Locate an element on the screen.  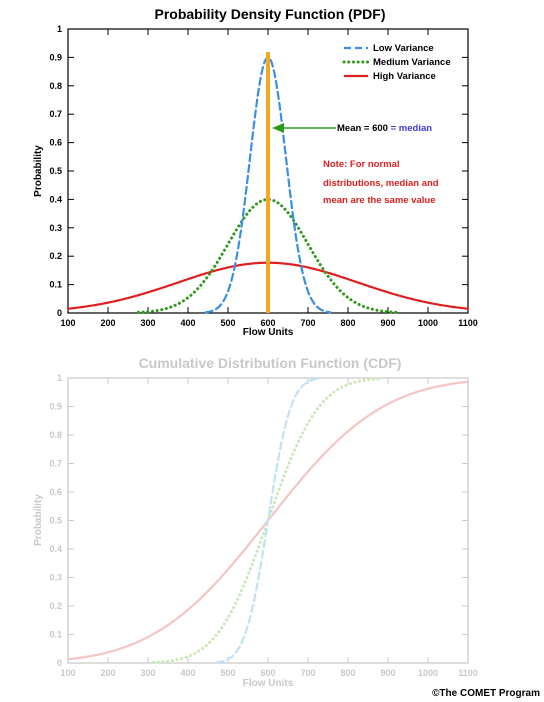
cdf-y-tick-label: 0.2 is located at coordinates (55, 606).